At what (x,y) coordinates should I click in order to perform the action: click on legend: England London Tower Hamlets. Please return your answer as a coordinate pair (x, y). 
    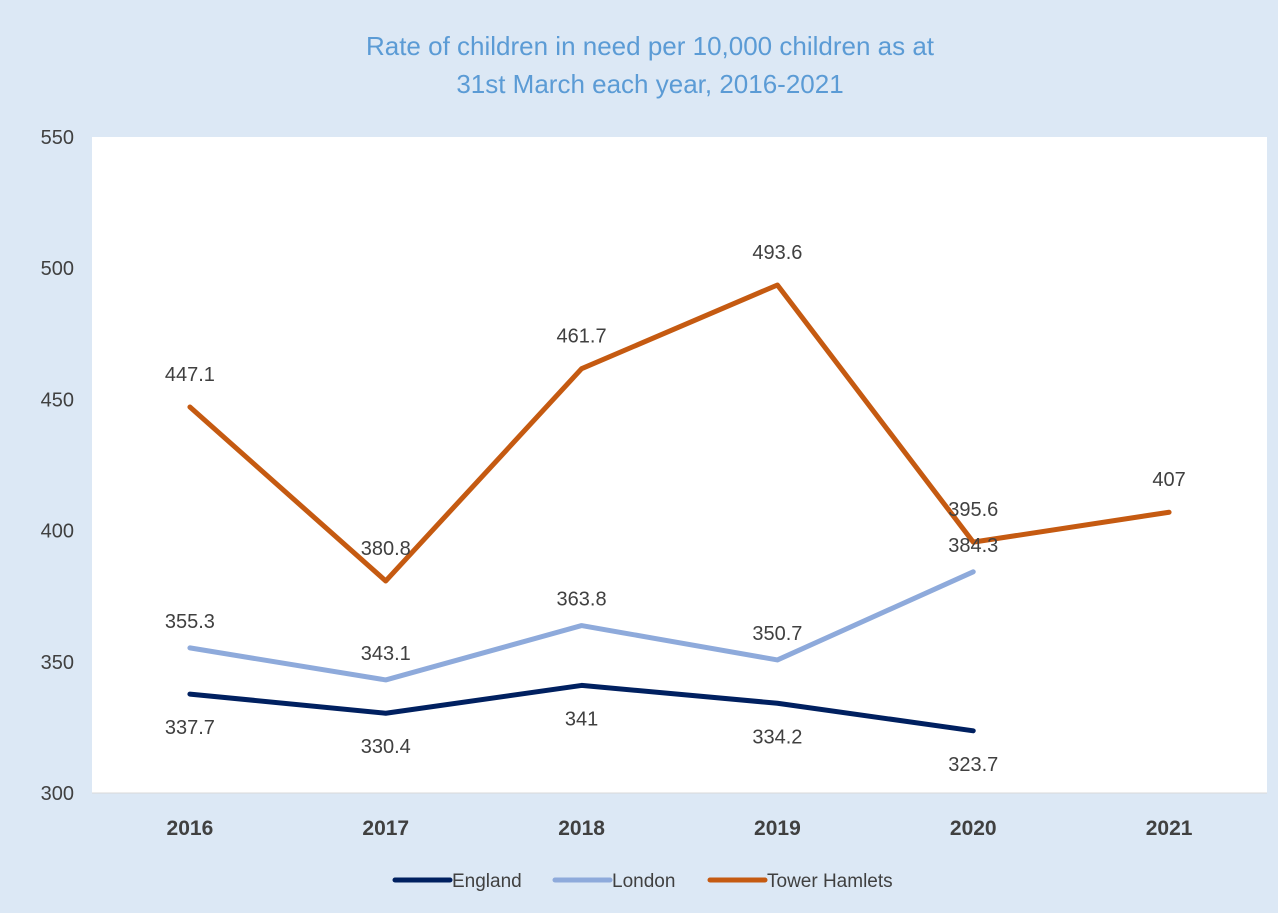
    Looking at the image, I should click on (642, 881).